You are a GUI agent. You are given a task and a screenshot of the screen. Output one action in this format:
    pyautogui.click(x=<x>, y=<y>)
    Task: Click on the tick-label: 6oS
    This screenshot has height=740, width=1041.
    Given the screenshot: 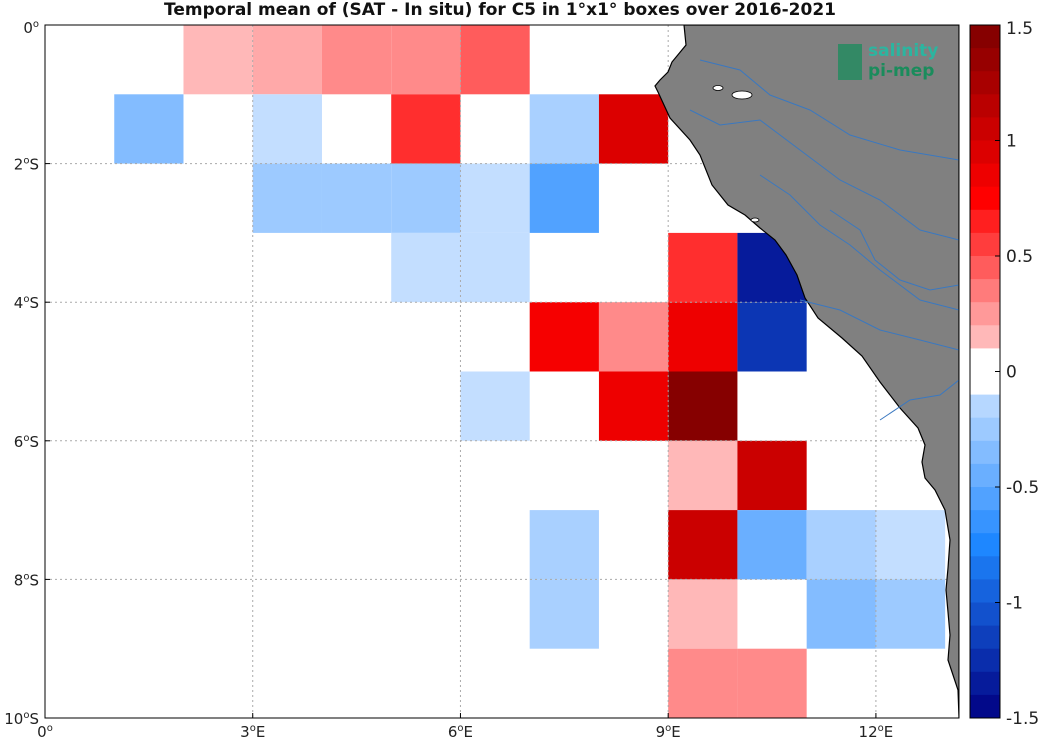 What is the action you would take?
    pyautogui.click(x=26, y=442)
    